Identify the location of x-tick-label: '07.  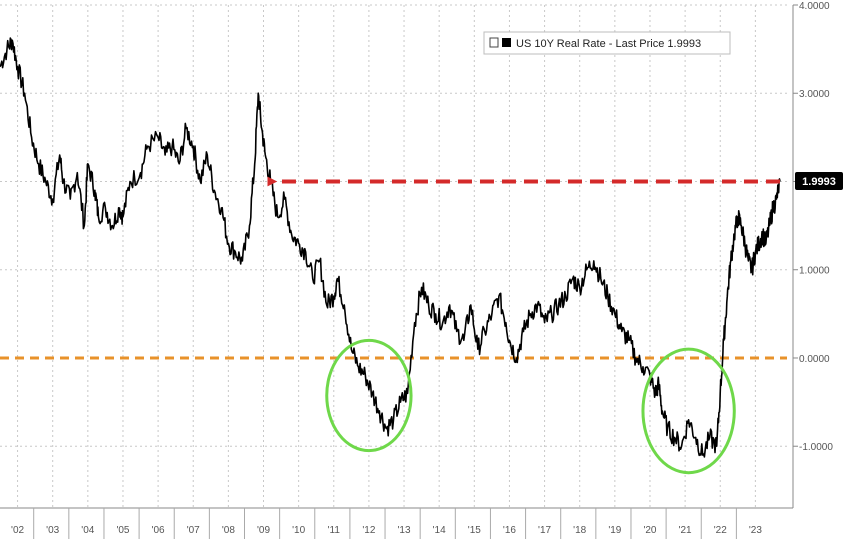
(193, 530).